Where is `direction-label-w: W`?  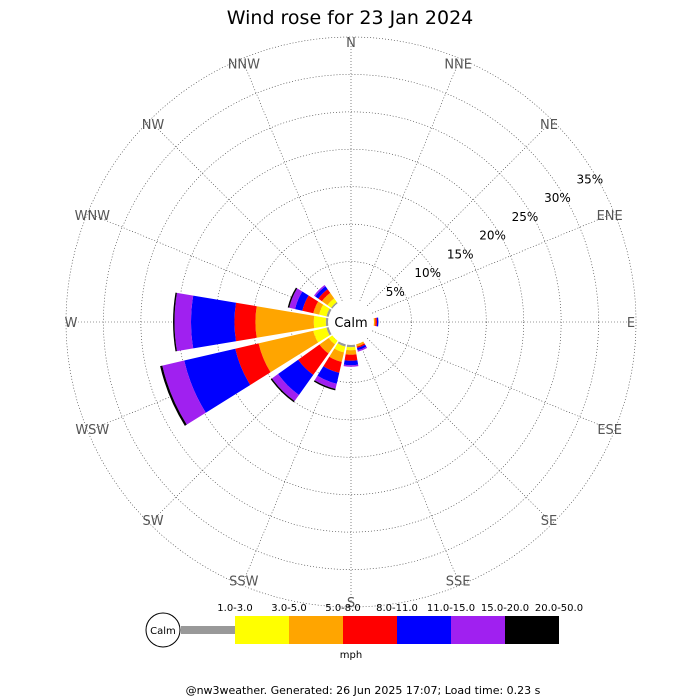 direction-label-w: W is located at coordinates (71, 323).